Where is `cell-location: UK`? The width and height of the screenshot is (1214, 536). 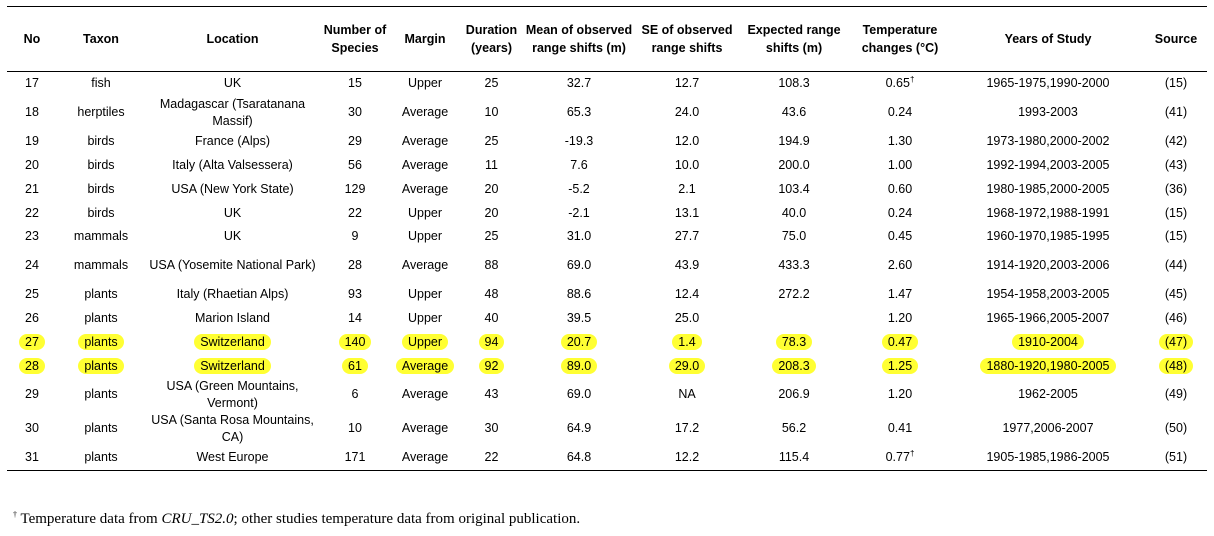 cell-location: UK is located at coordinates (232, 213).